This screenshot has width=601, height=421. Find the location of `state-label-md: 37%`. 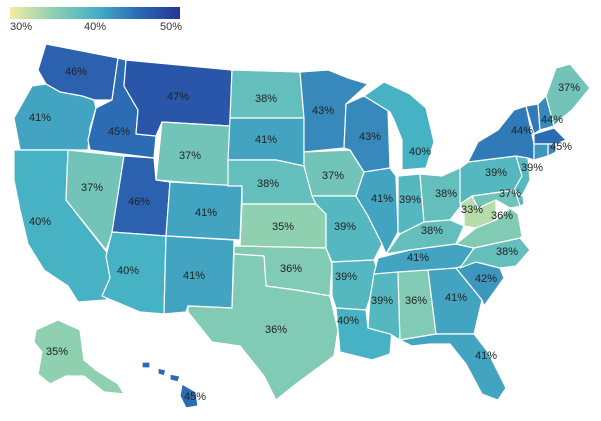

state-label-md: 37% is located at coordinates (510, 194).